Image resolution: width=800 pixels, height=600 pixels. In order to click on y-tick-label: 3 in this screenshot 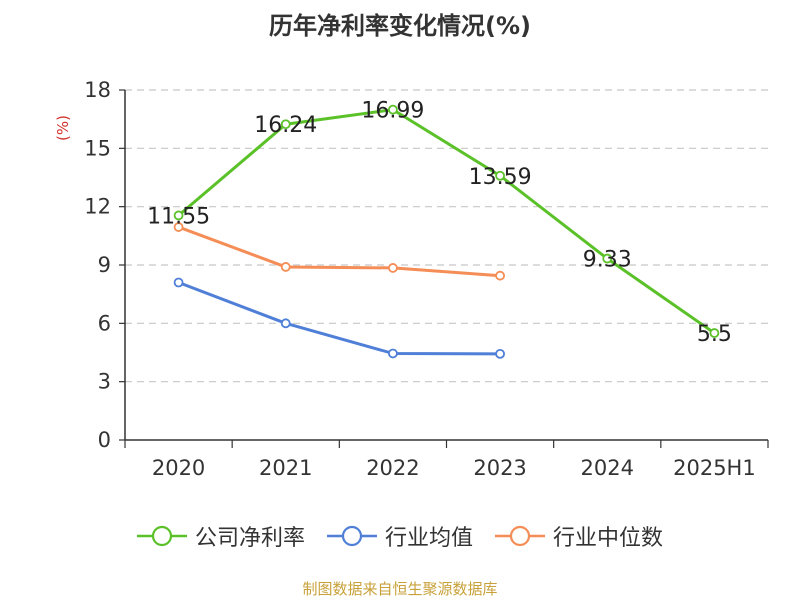, I will do `click(104, 382)`.